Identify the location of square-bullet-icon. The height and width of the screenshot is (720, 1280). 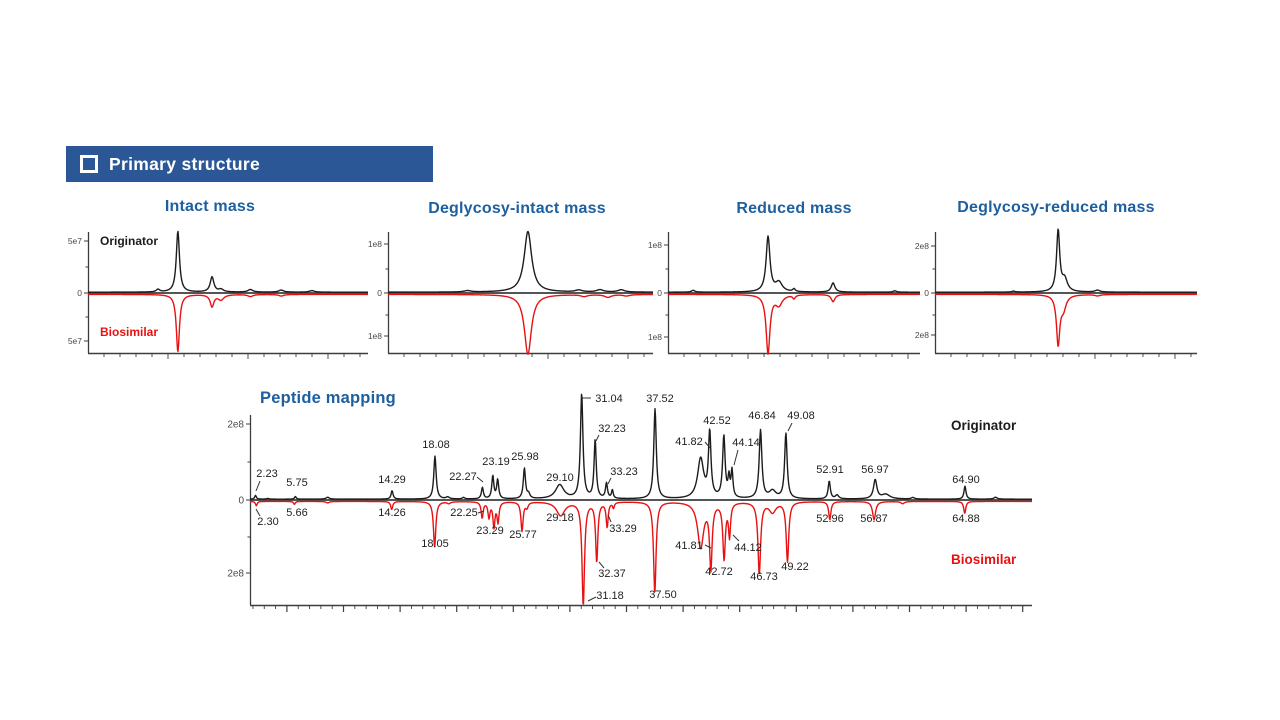
(89, 164).